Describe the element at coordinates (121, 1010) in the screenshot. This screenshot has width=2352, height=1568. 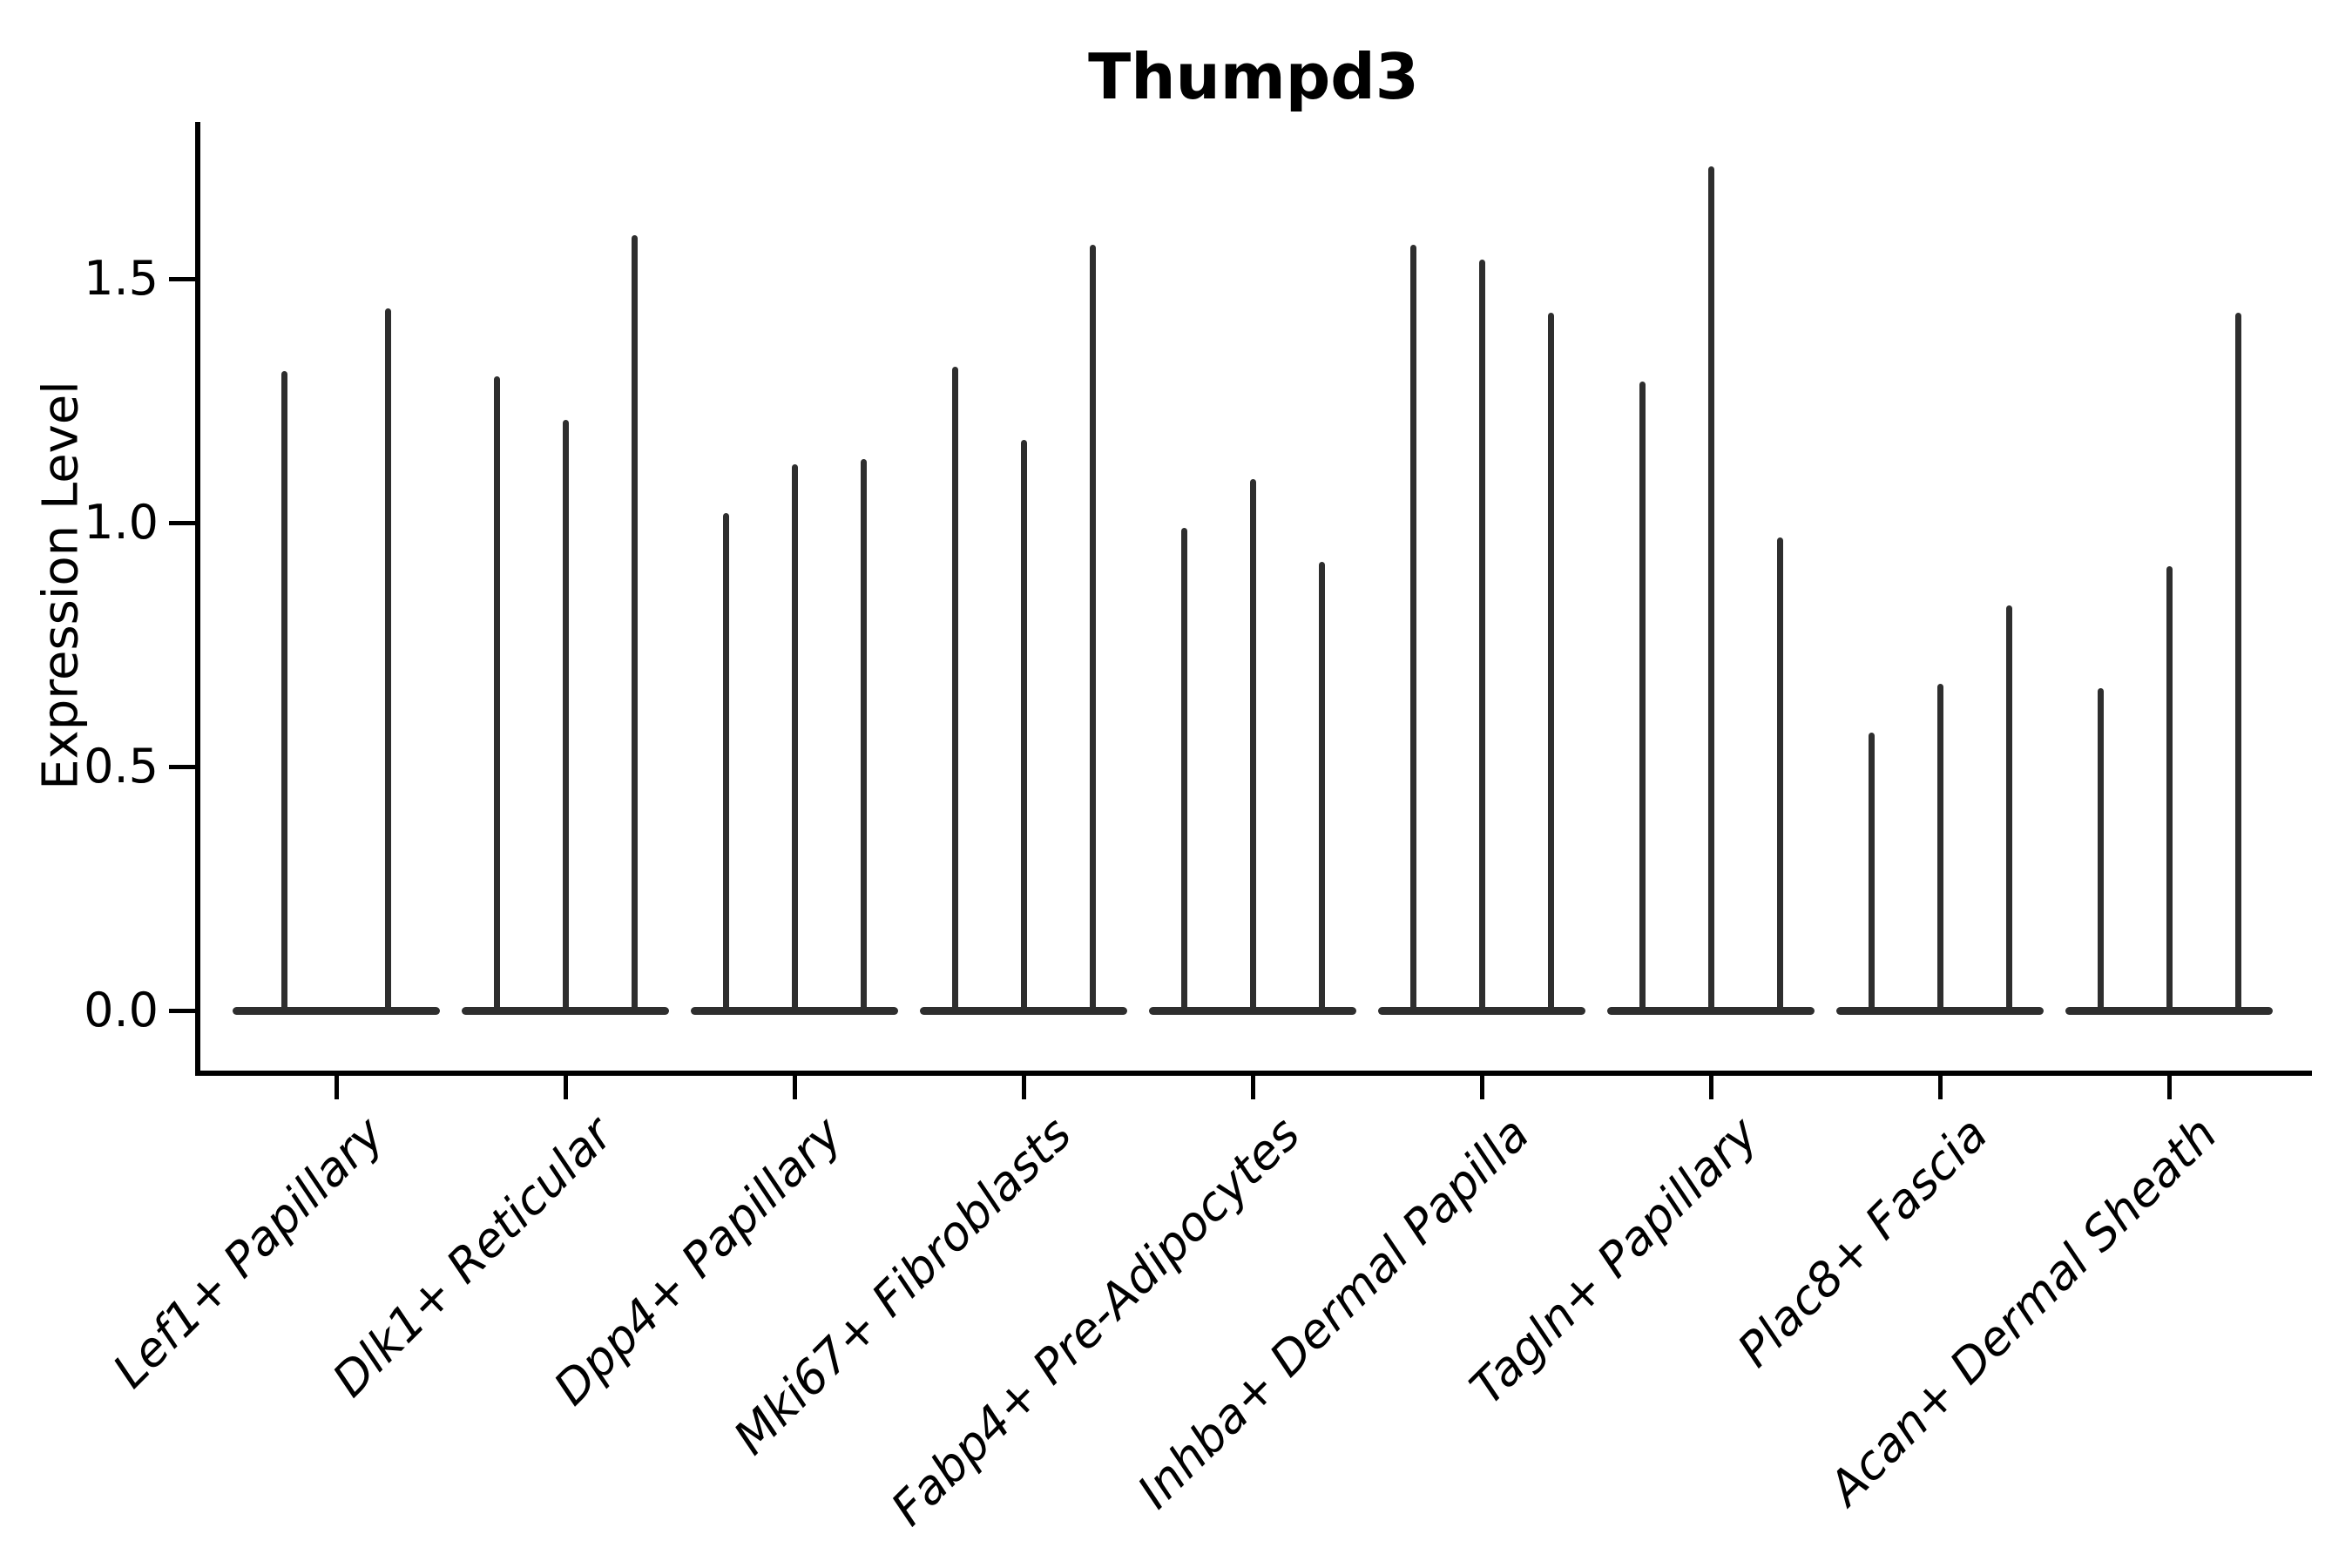
I see `y-tick-label: 0.0` at that location.